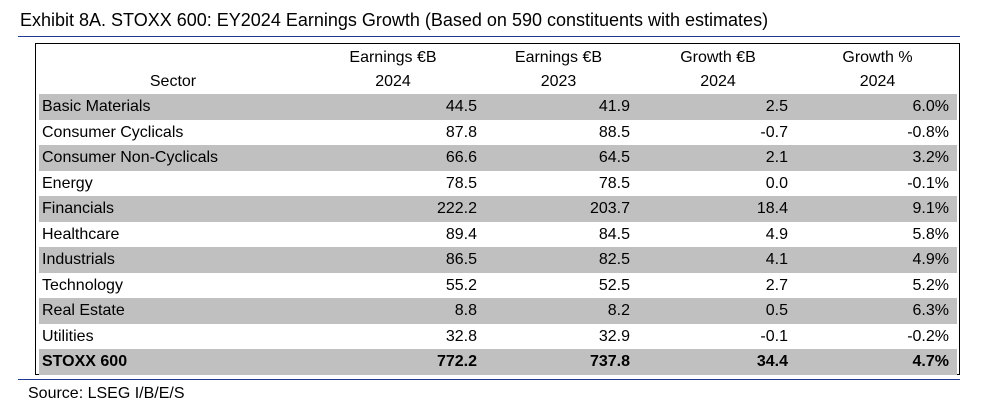  What do you see at coordinates (461, 336) in the screenshot?
I see `earnings-2024-cell: 32.8` at bounding box center [461, 336].